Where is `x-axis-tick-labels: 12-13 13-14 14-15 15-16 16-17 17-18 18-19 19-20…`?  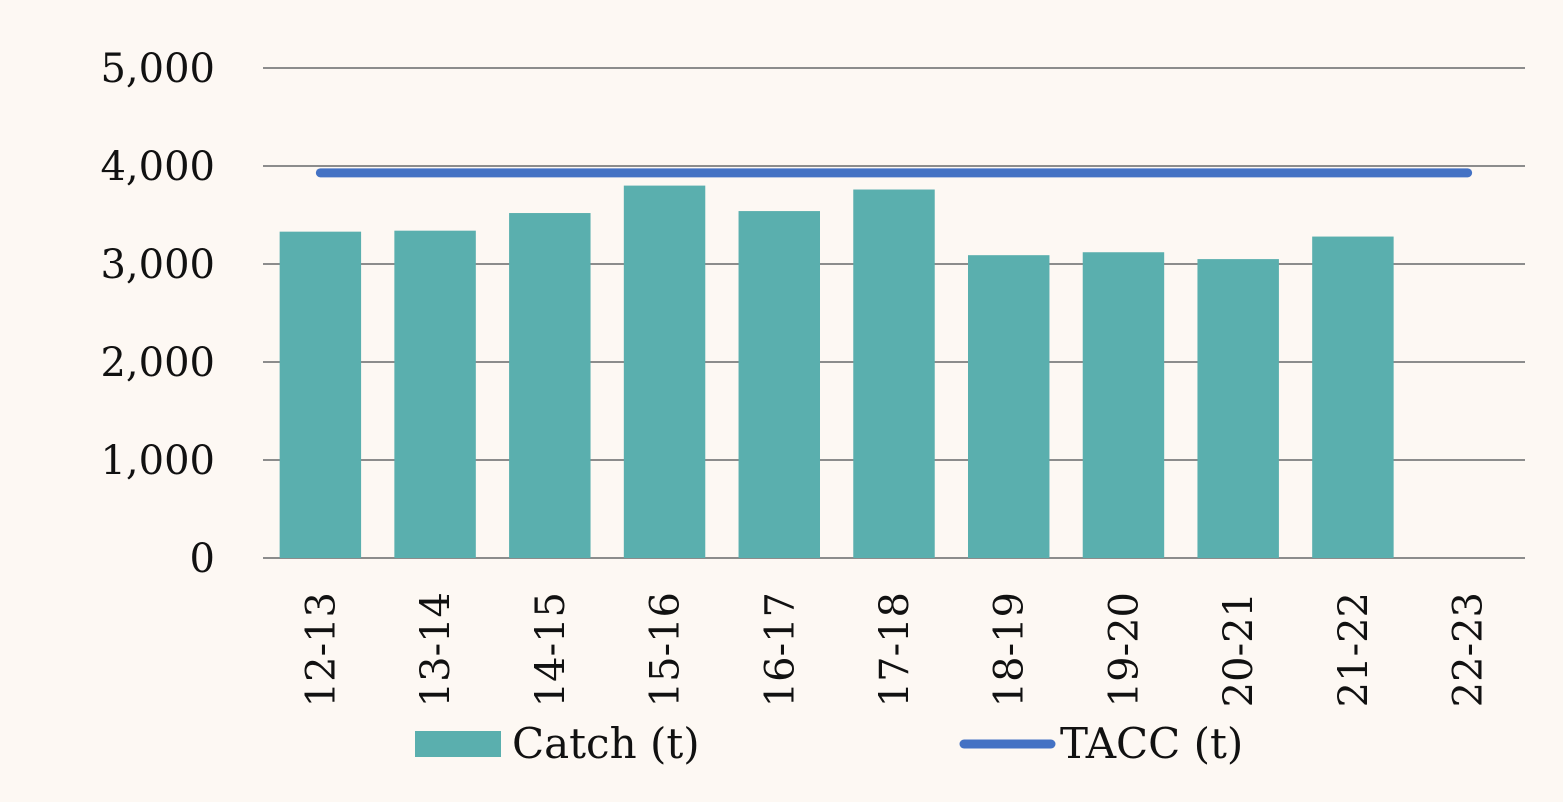 x-axis-tick-labels: 12-13 13-14 14-15 15-16 16-17 17-18 18-19 19-20… is located at coordinates (894, 649).